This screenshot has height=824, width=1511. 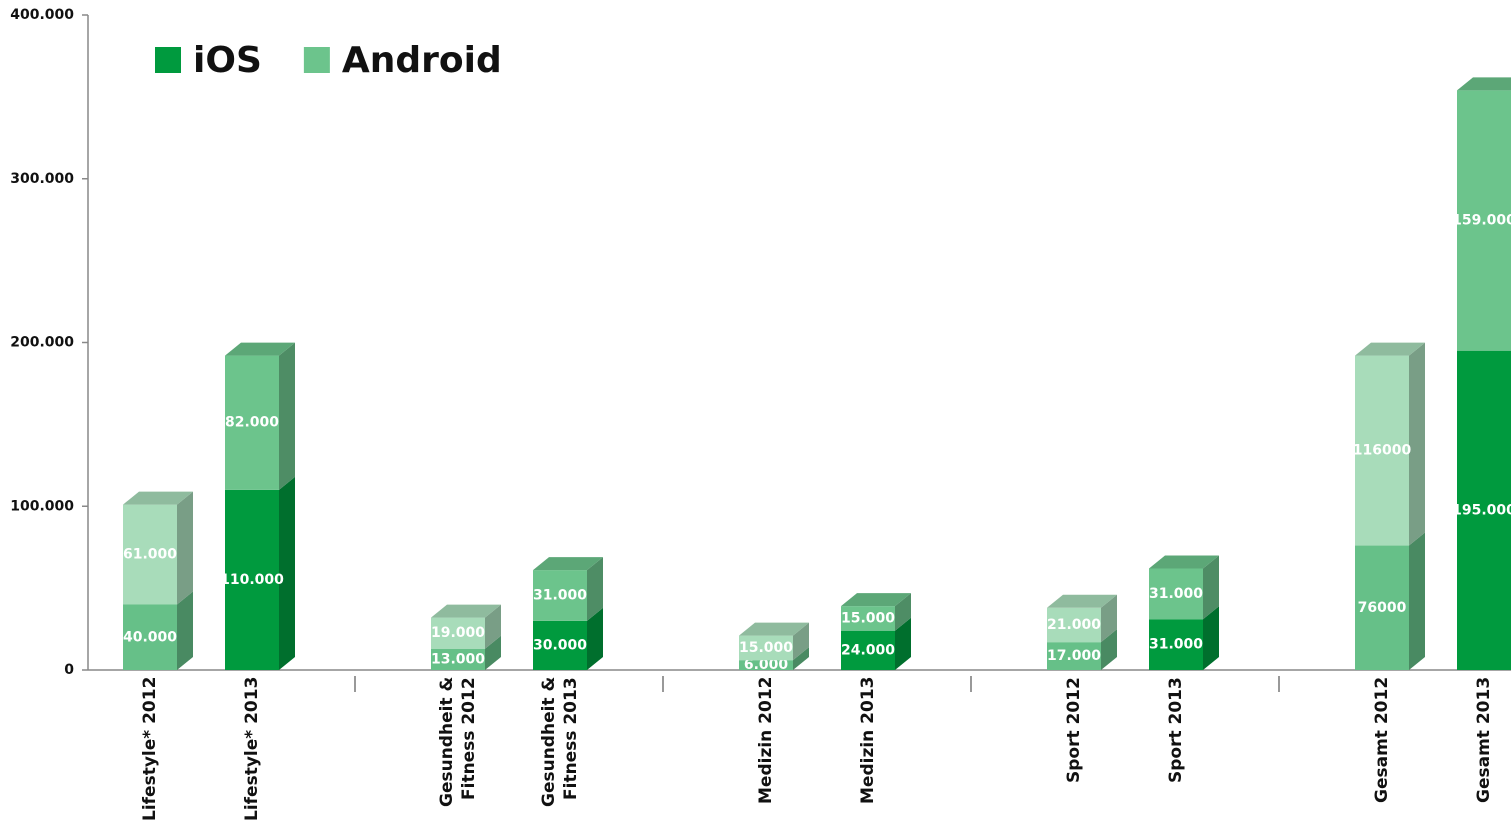 What do you see at coordinates (150, 749) in the screenshot?
I see `x-tick-label: Lifestyle* 2012` at bounding box center [150, 749].